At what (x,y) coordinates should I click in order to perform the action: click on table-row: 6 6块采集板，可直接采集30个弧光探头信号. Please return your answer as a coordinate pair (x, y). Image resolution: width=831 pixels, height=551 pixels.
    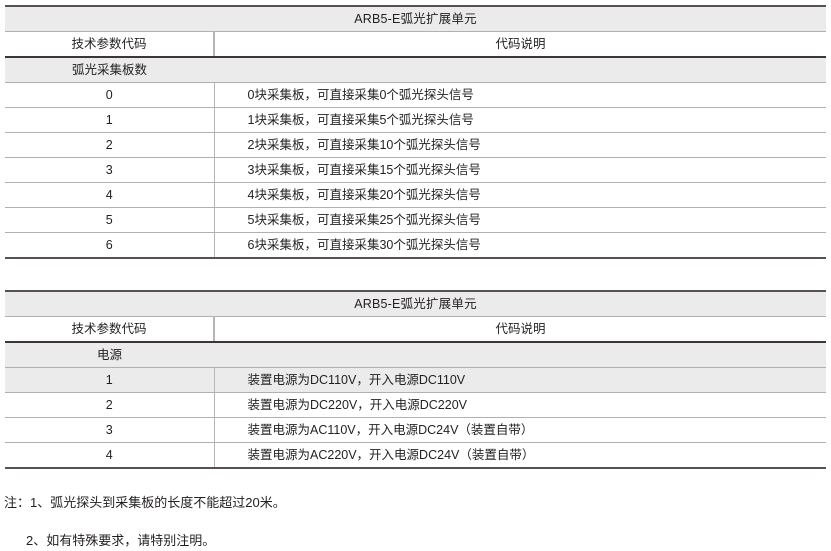
    Looking at the image, I should click on (415, 245).